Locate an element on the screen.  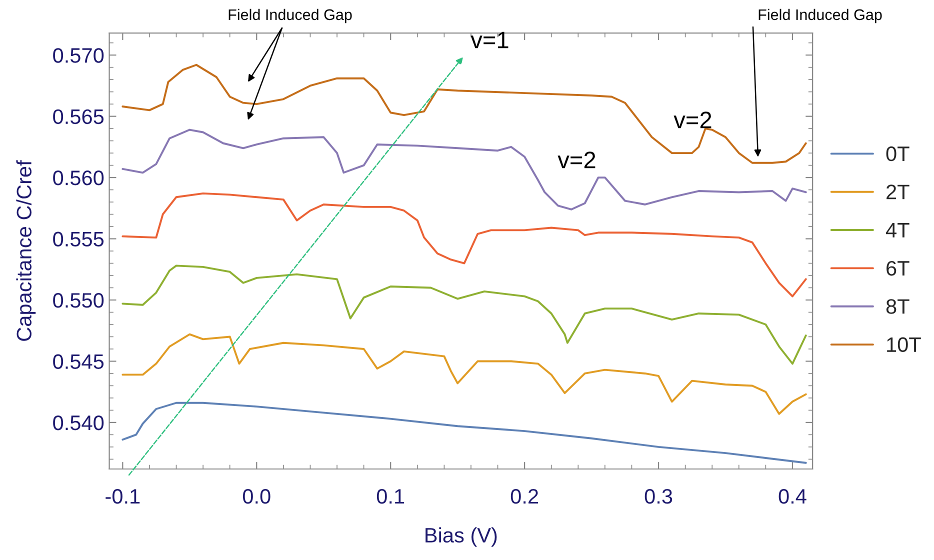
y-tick-label: 0.540 is located at coordinates (78, 422).